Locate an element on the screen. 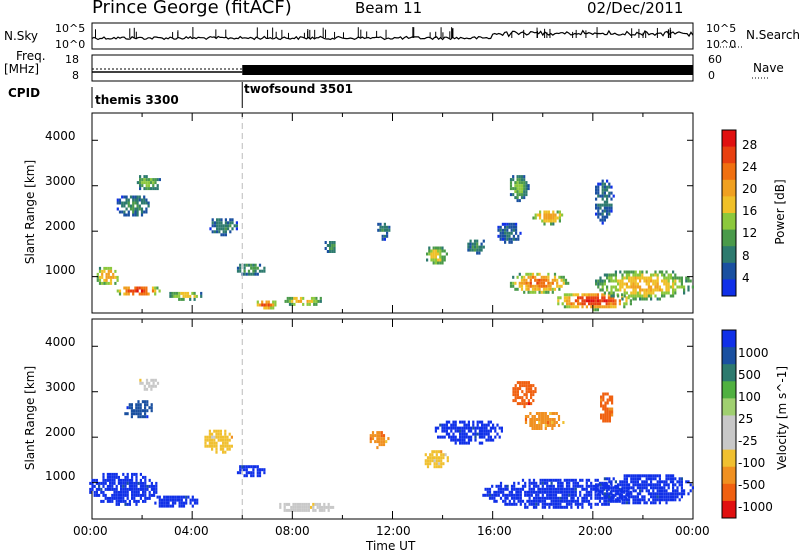 The height and width of the screenshot is (554, 800). velocity-colorbar-swatch is located at coordinates (729, 339).